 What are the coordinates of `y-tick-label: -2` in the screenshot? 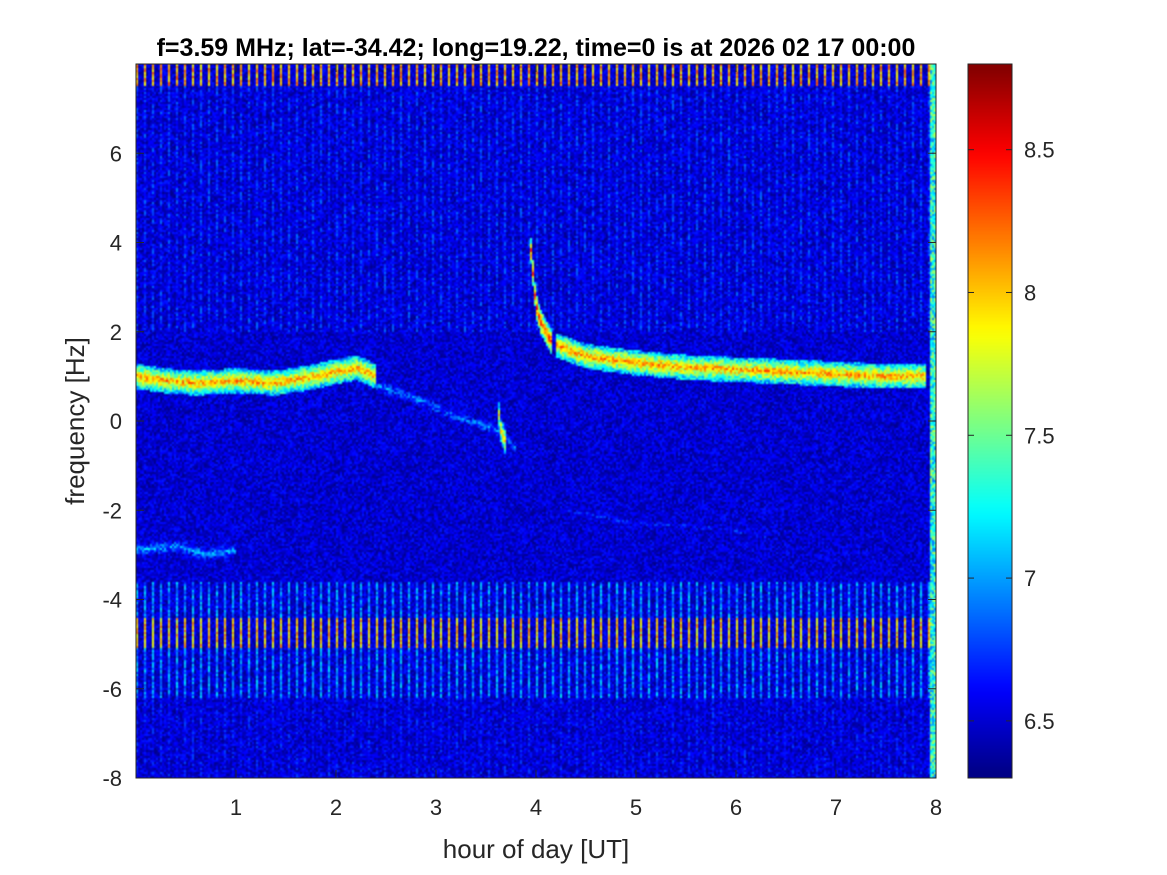 It's located at (112, 510).